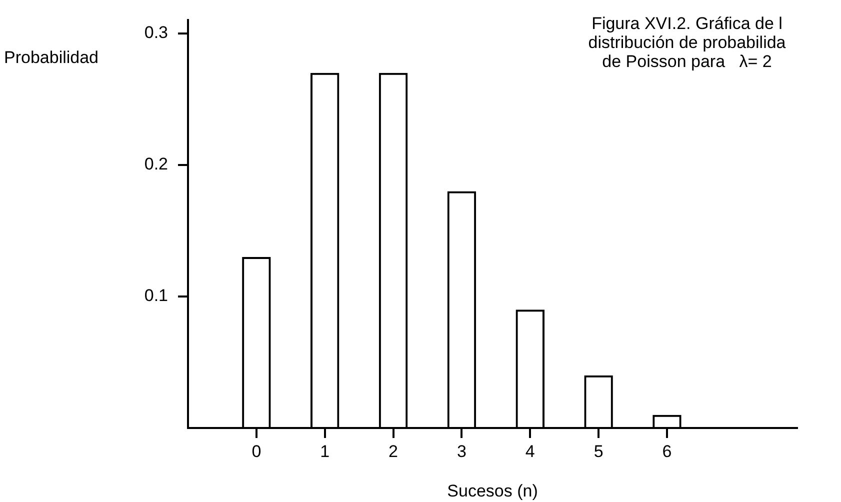  I want to click on y-tick-label: 0.3, so click(156, 32).